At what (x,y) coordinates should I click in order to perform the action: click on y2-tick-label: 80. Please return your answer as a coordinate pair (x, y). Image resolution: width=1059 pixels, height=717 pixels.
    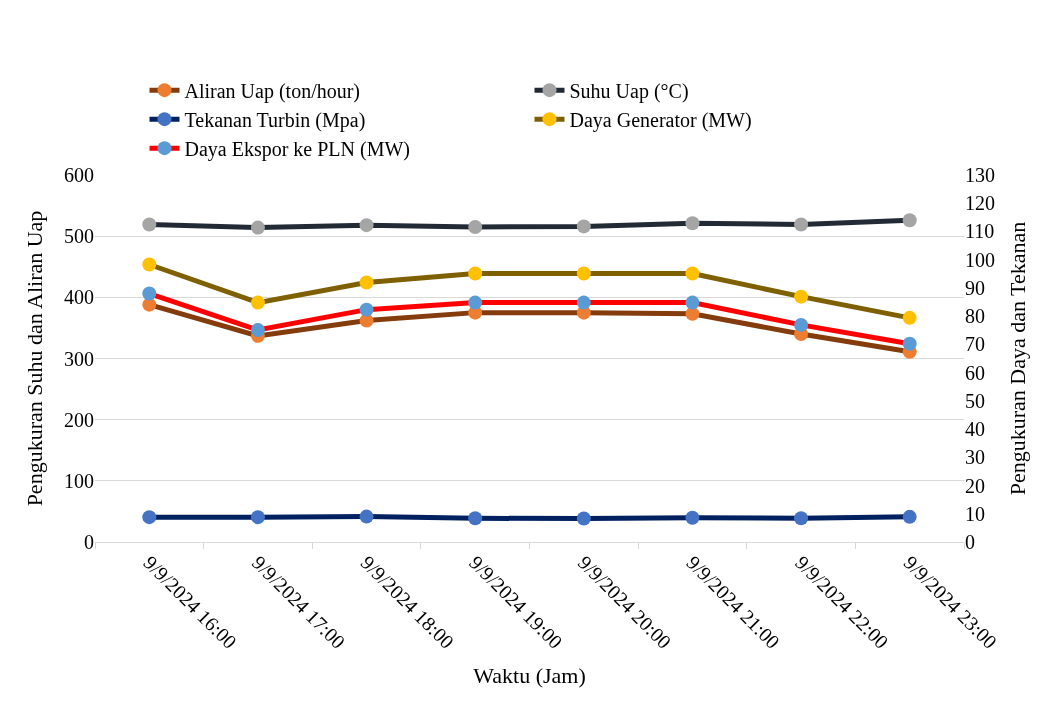
    Looking at the image, I should click on (975, 316).